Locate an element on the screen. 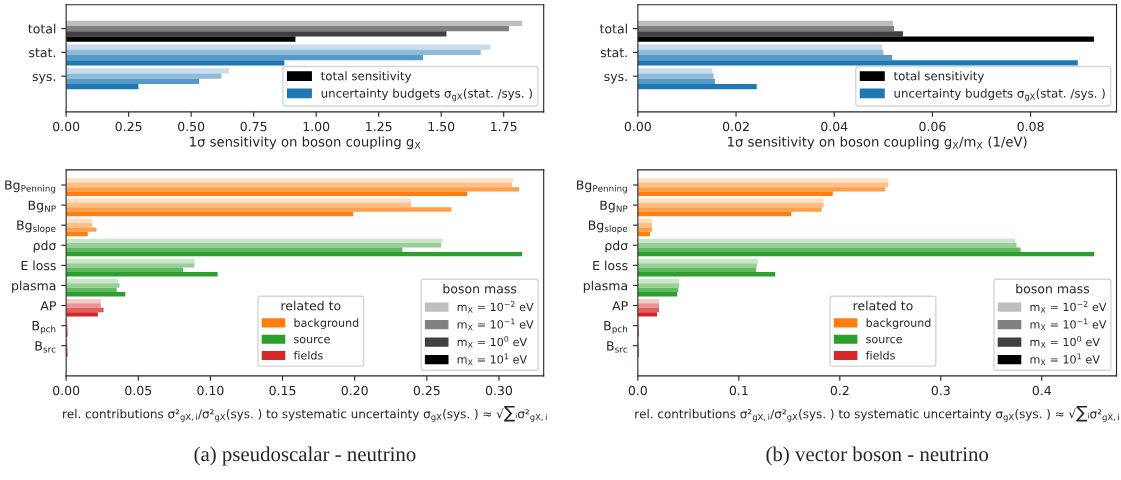  x-tick-label: 0.06 is located at coordinates (932, 126).